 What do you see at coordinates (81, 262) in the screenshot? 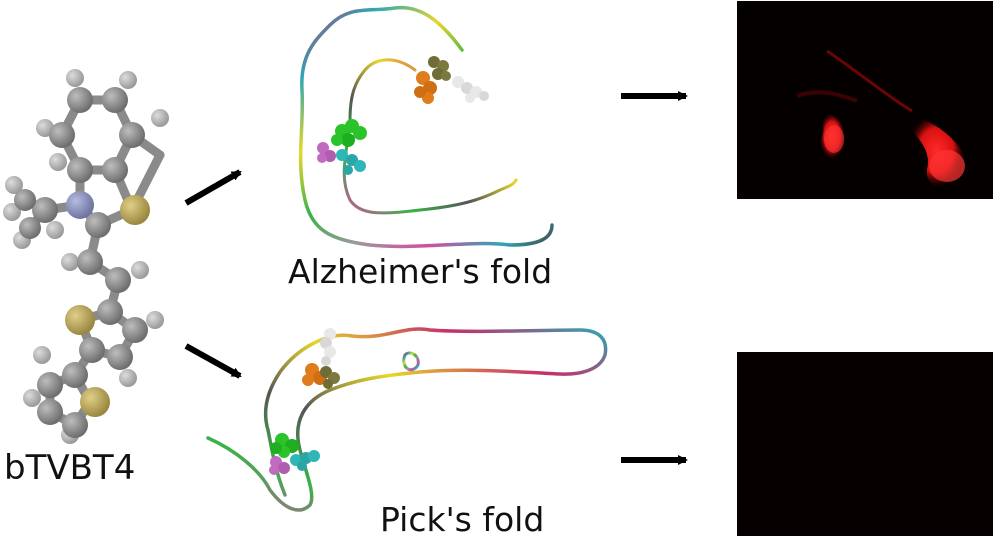
I see `carbon-atoms` at bounding box center [81, 262].